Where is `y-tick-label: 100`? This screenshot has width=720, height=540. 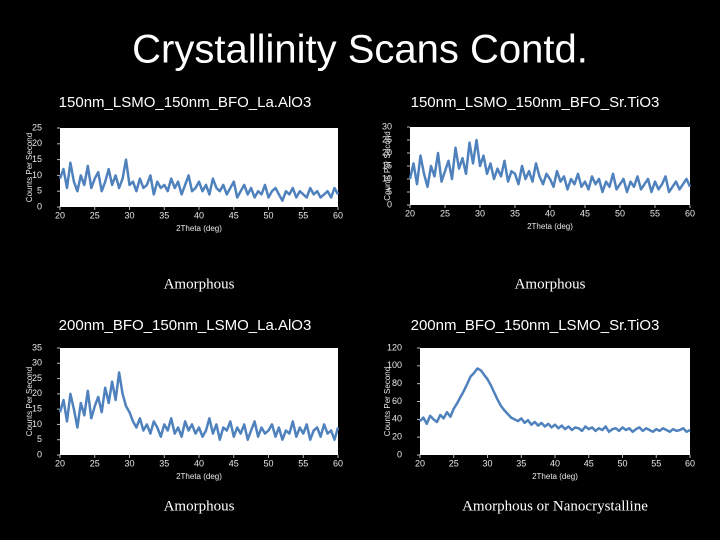
y-tick-label: 100 is located at coordinates (394, 365).